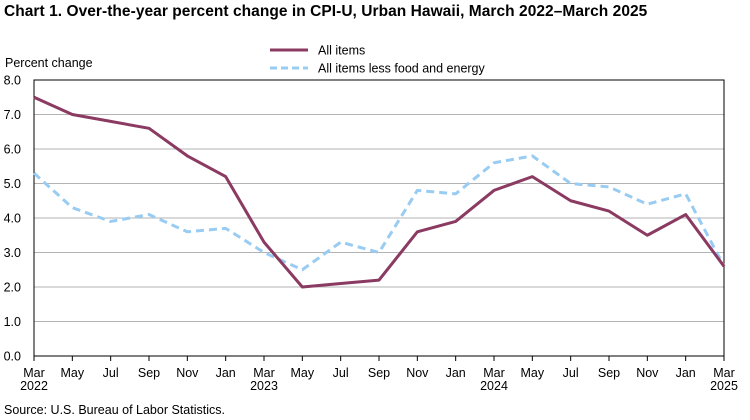 This screenshot has width=750, height=420. What do you see at coordinates (402, 69) in the screenshot?
I see `legend-label-all-items-less-food-and-energy: All items less food and energy` at bounding box center [402, 69].